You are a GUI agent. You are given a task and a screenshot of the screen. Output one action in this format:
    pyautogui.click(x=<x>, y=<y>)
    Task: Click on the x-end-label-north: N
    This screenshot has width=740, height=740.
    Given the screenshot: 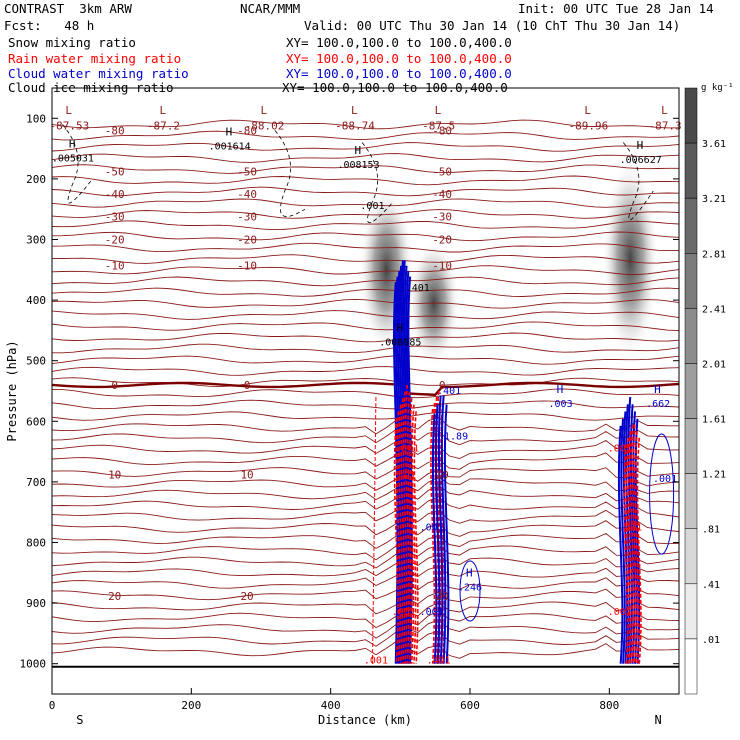 What is the action you would take?
    pyautogui.click(x=657, y=720)
    